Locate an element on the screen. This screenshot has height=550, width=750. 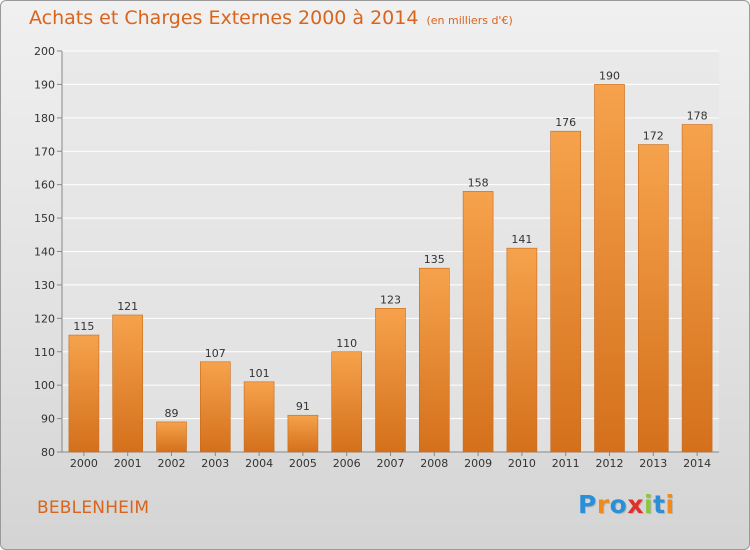
y-tick-label: 150 is located at coordinates (44, 218).